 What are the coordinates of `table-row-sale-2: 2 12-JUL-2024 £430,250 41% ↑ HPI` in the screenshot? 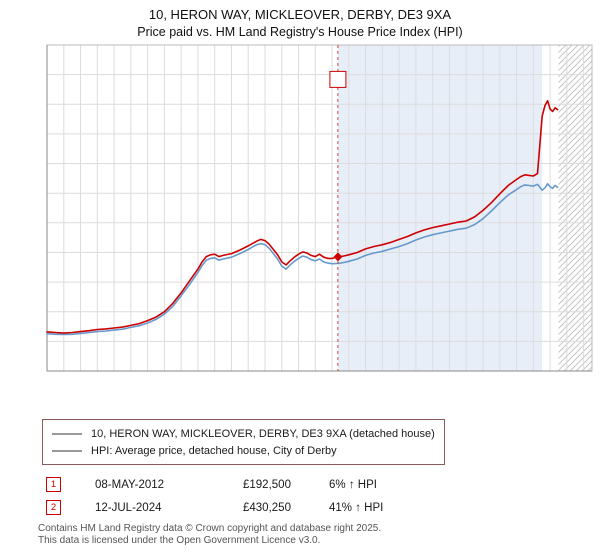 It's located at (323, 507).